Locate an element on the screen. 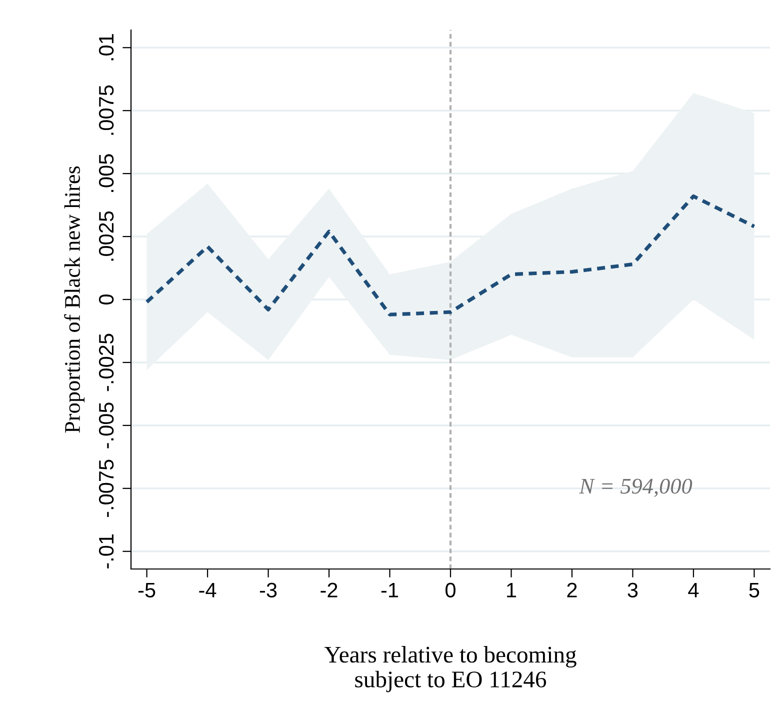  y-tick-label: .01 is located at coordinates (106, 47).